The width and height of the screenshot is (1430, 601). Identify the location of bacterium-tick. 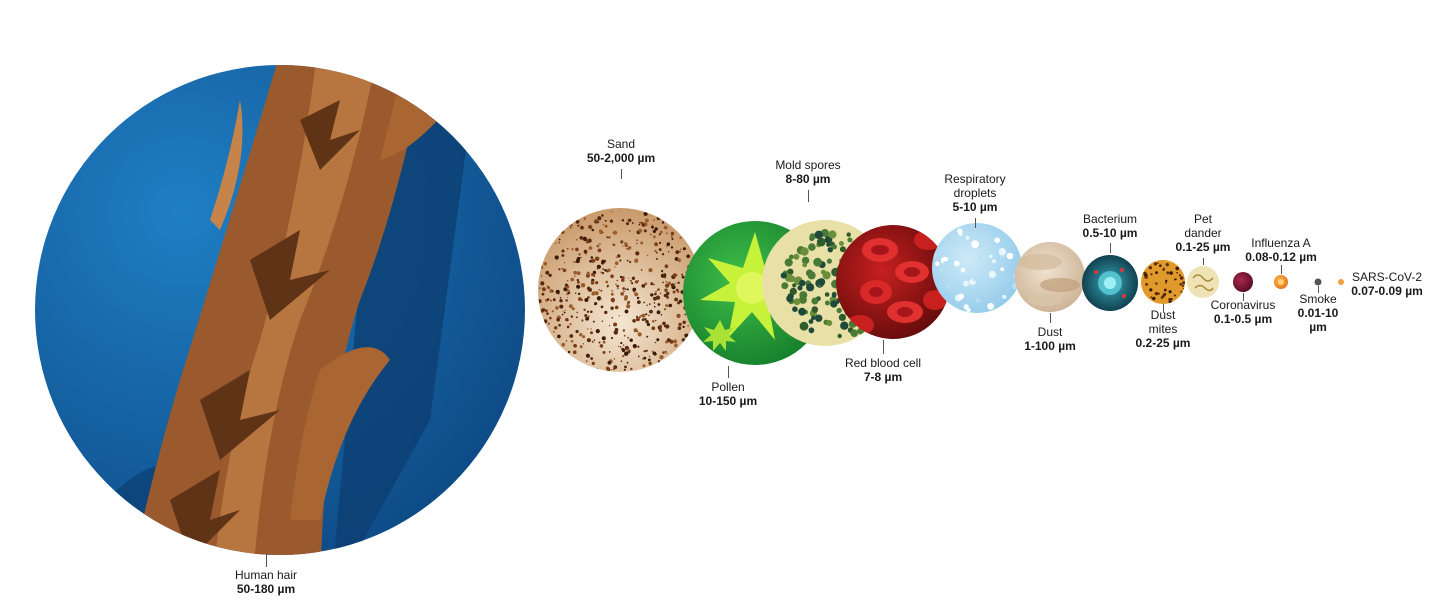
(1110, 248).